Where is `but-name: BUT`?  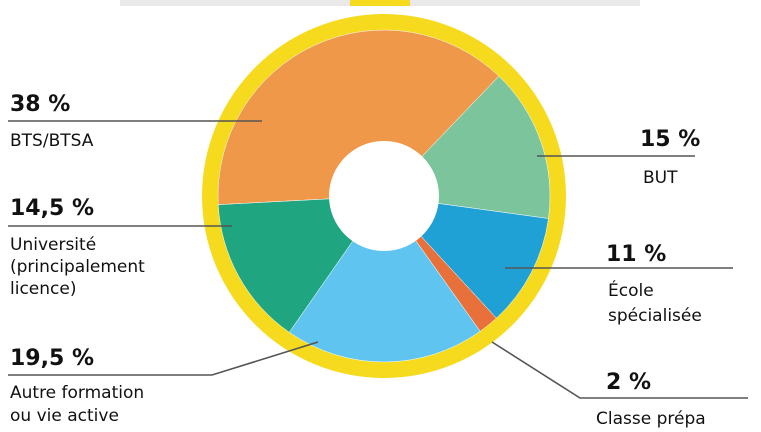
but-name: BUT is located at coordinates (660, 178).